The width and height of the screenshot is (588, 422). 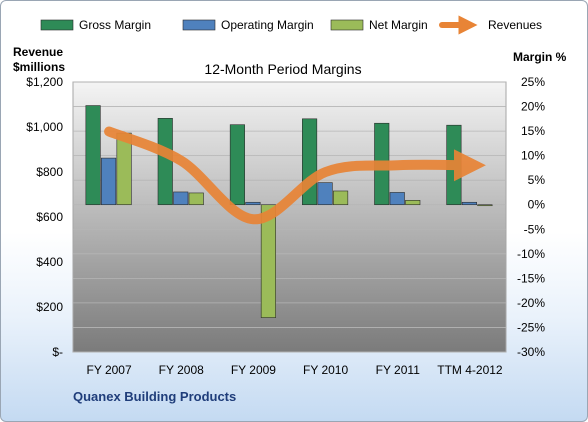 What do you see at coordinates (398, 370) in the screenshot?
I see `category-label: FY 2011` at bounding box center [398, 370].